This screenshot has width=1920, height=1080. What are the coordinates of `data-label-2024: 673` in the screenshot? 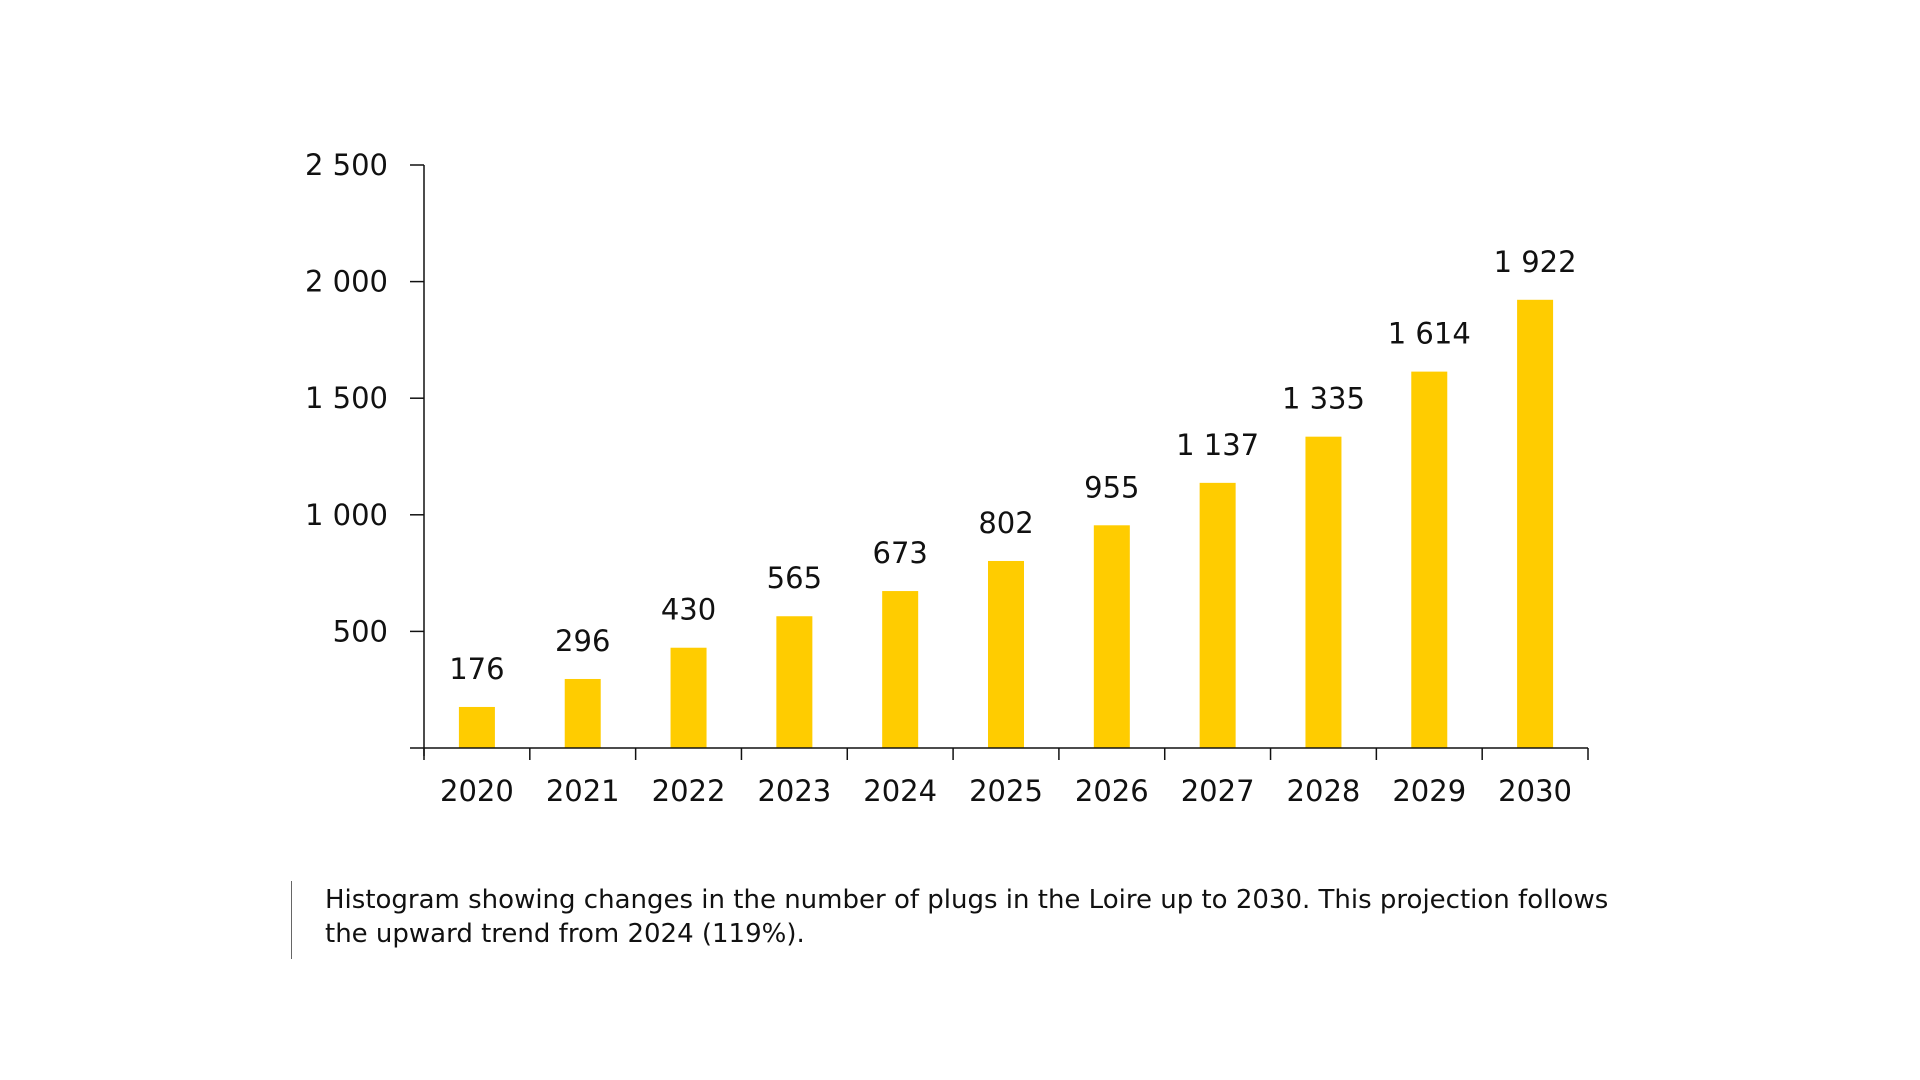 It's located at (900, 553).